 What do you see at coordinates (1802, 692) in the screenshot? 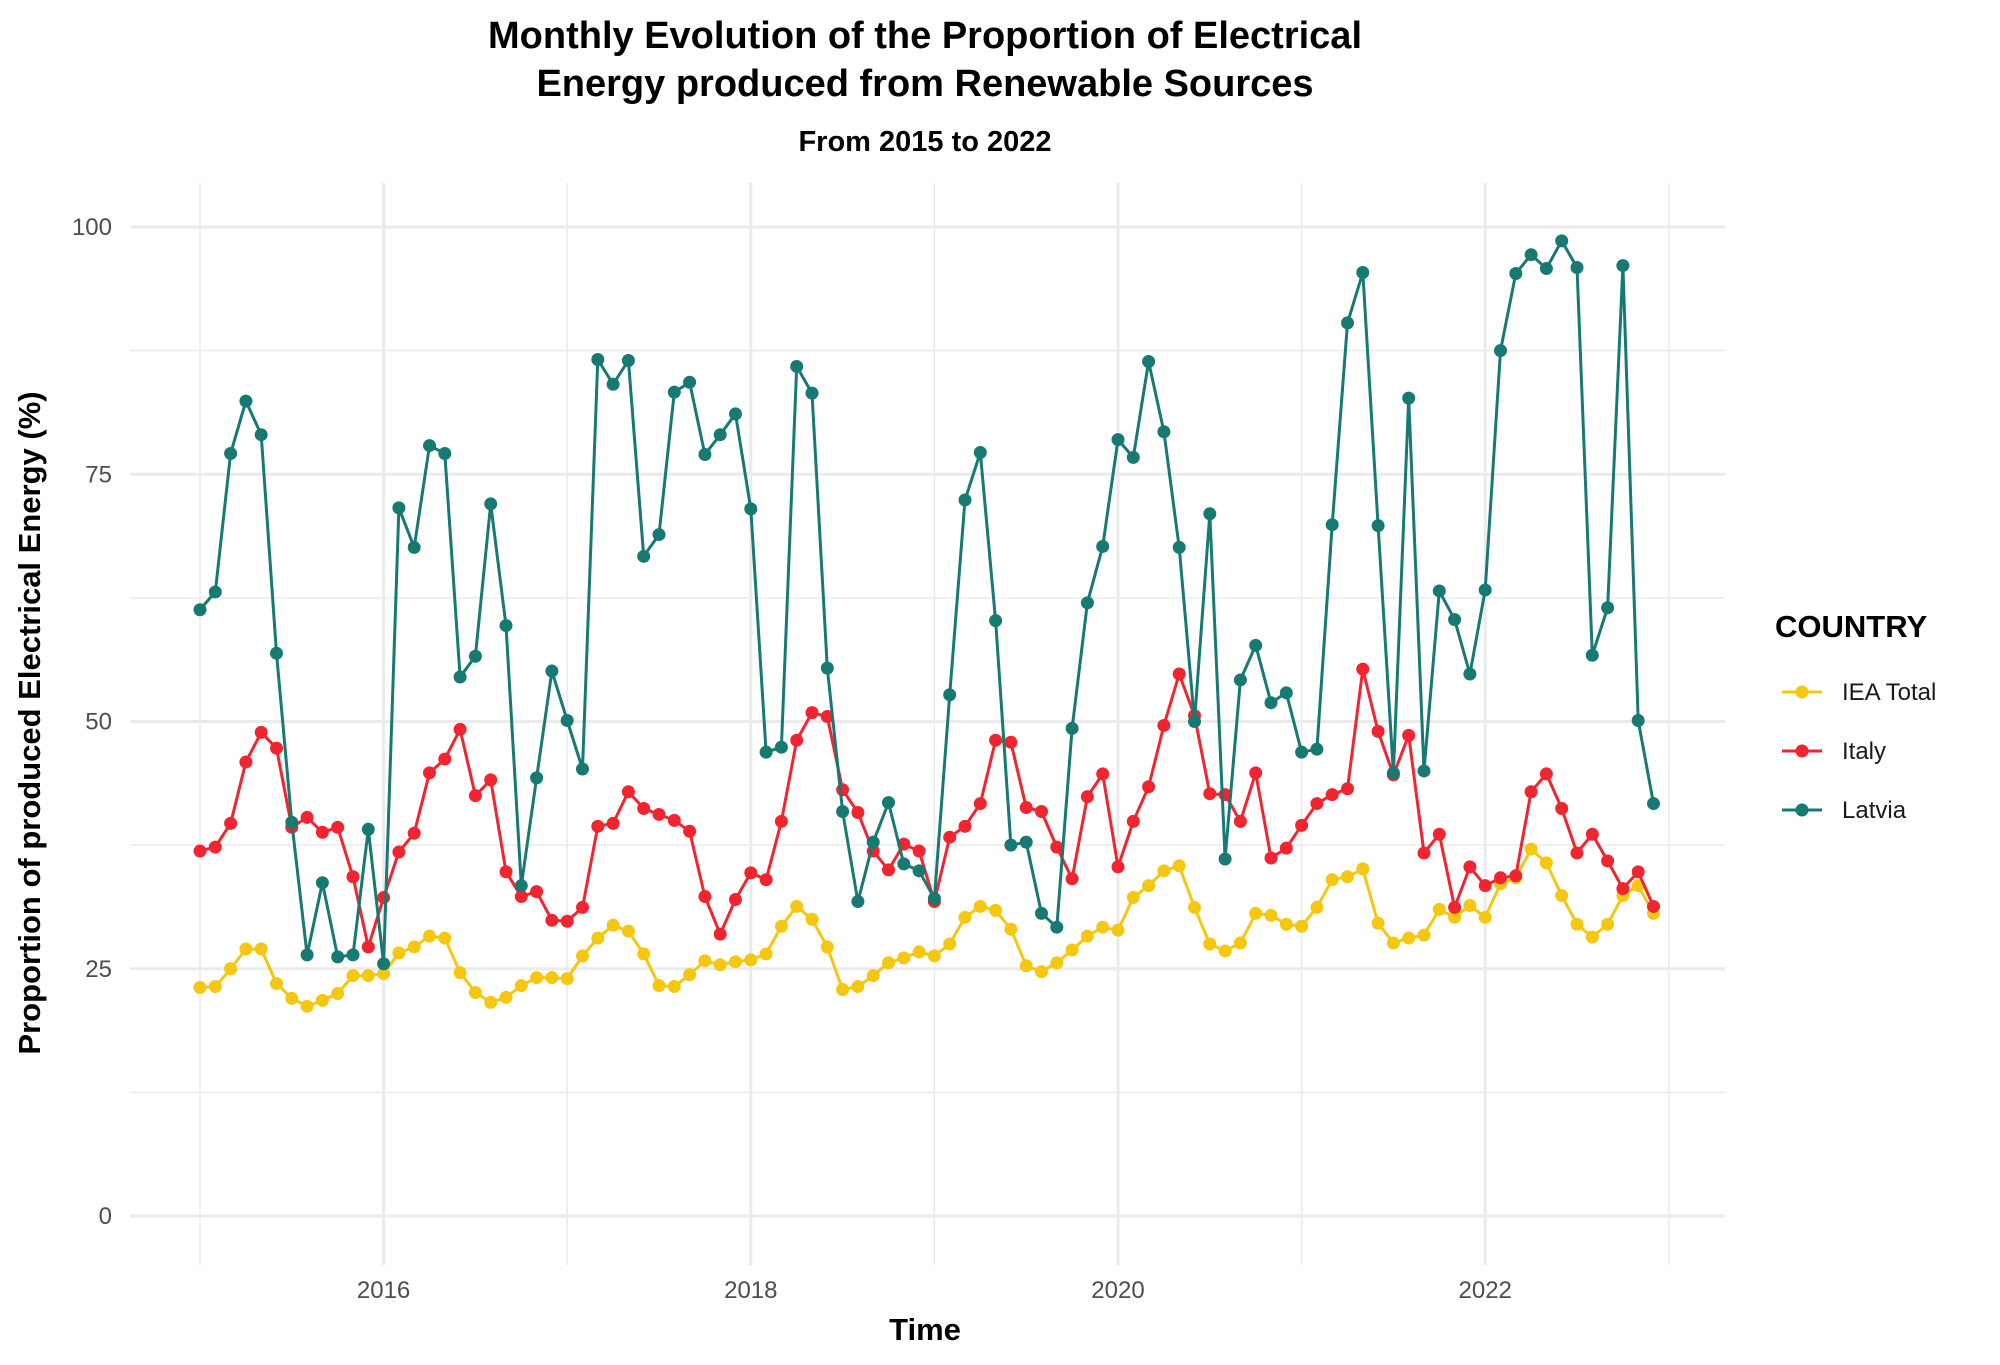
I see `legend-marker-iea-total` at bounding box center [1802, 692].